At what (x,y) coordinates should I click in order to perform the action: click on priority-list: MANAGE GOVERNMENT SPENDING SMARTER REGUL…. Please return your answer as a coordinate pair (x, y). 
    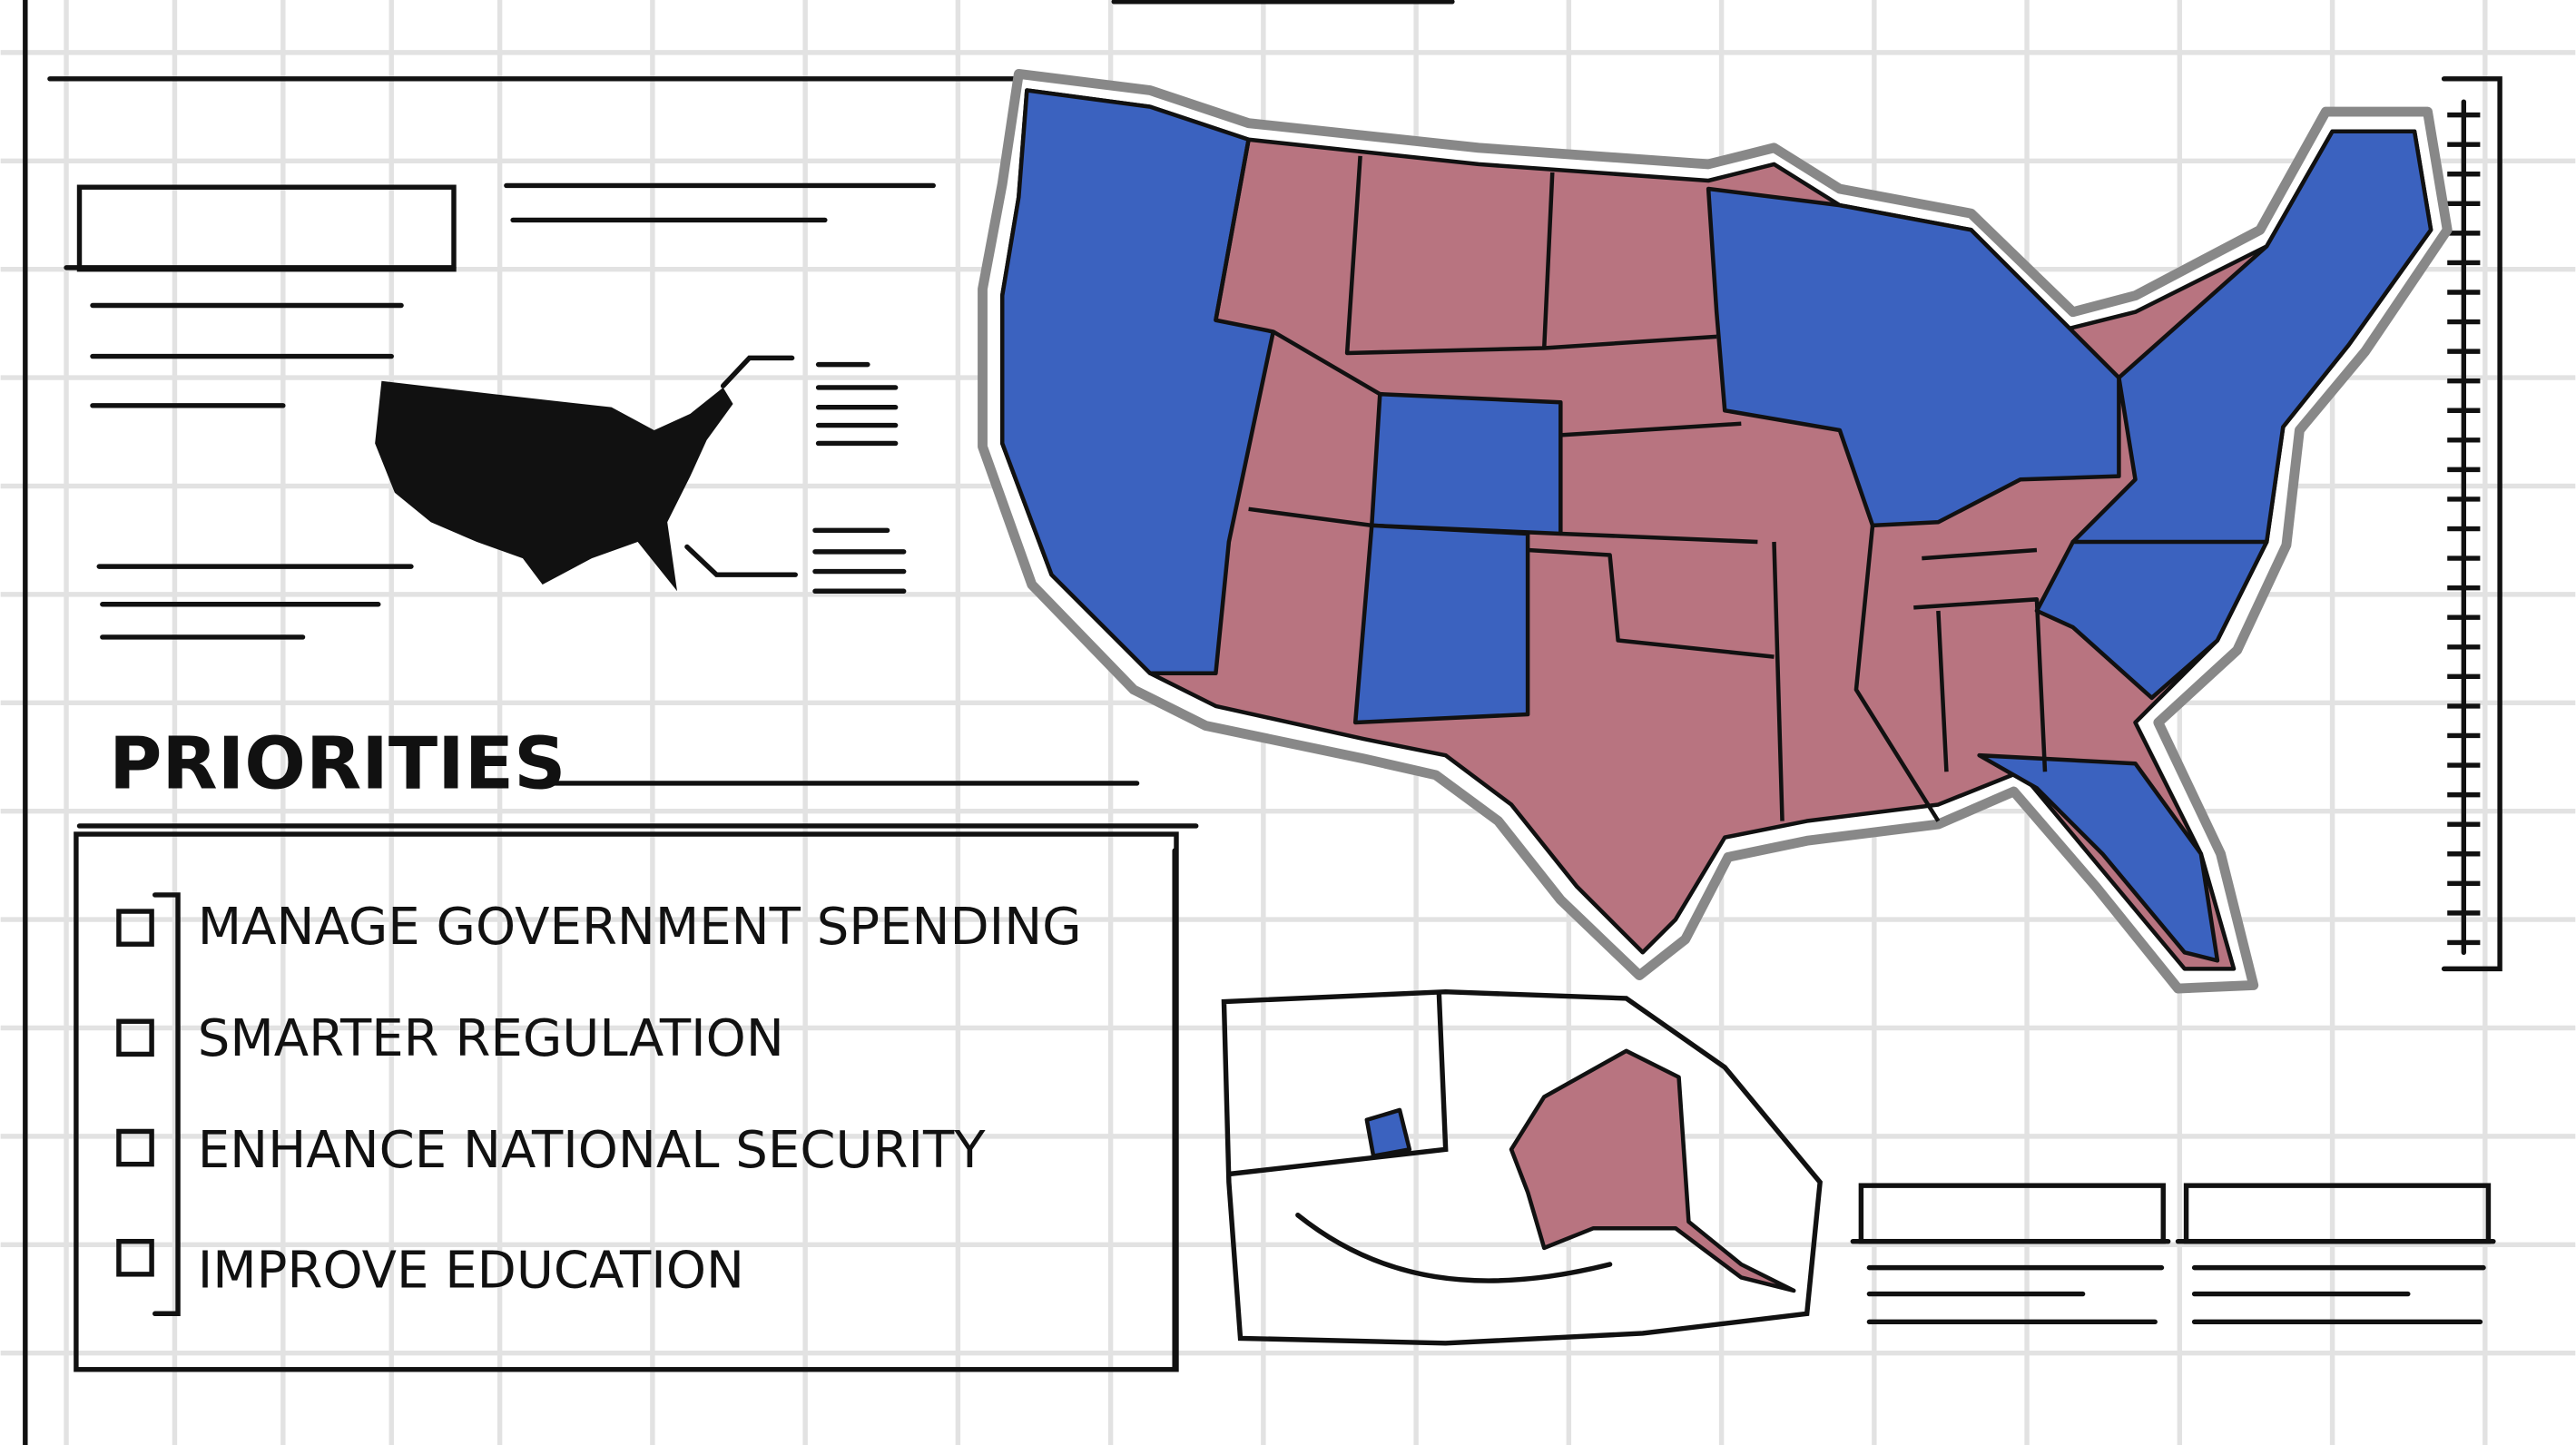
    Looking at the image, I should click on (599, 1099).